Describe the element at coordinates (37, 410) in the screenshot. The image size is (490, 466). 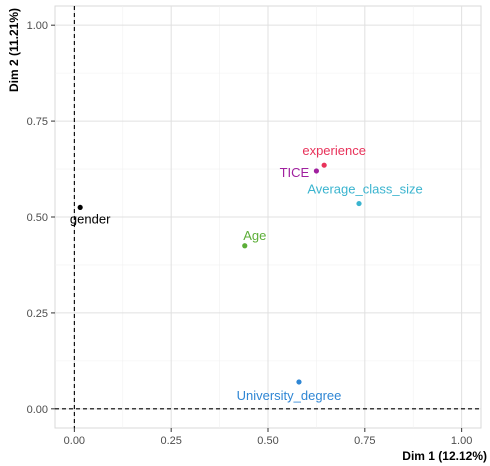
I see `y-tick-label: 0.00` at that location.